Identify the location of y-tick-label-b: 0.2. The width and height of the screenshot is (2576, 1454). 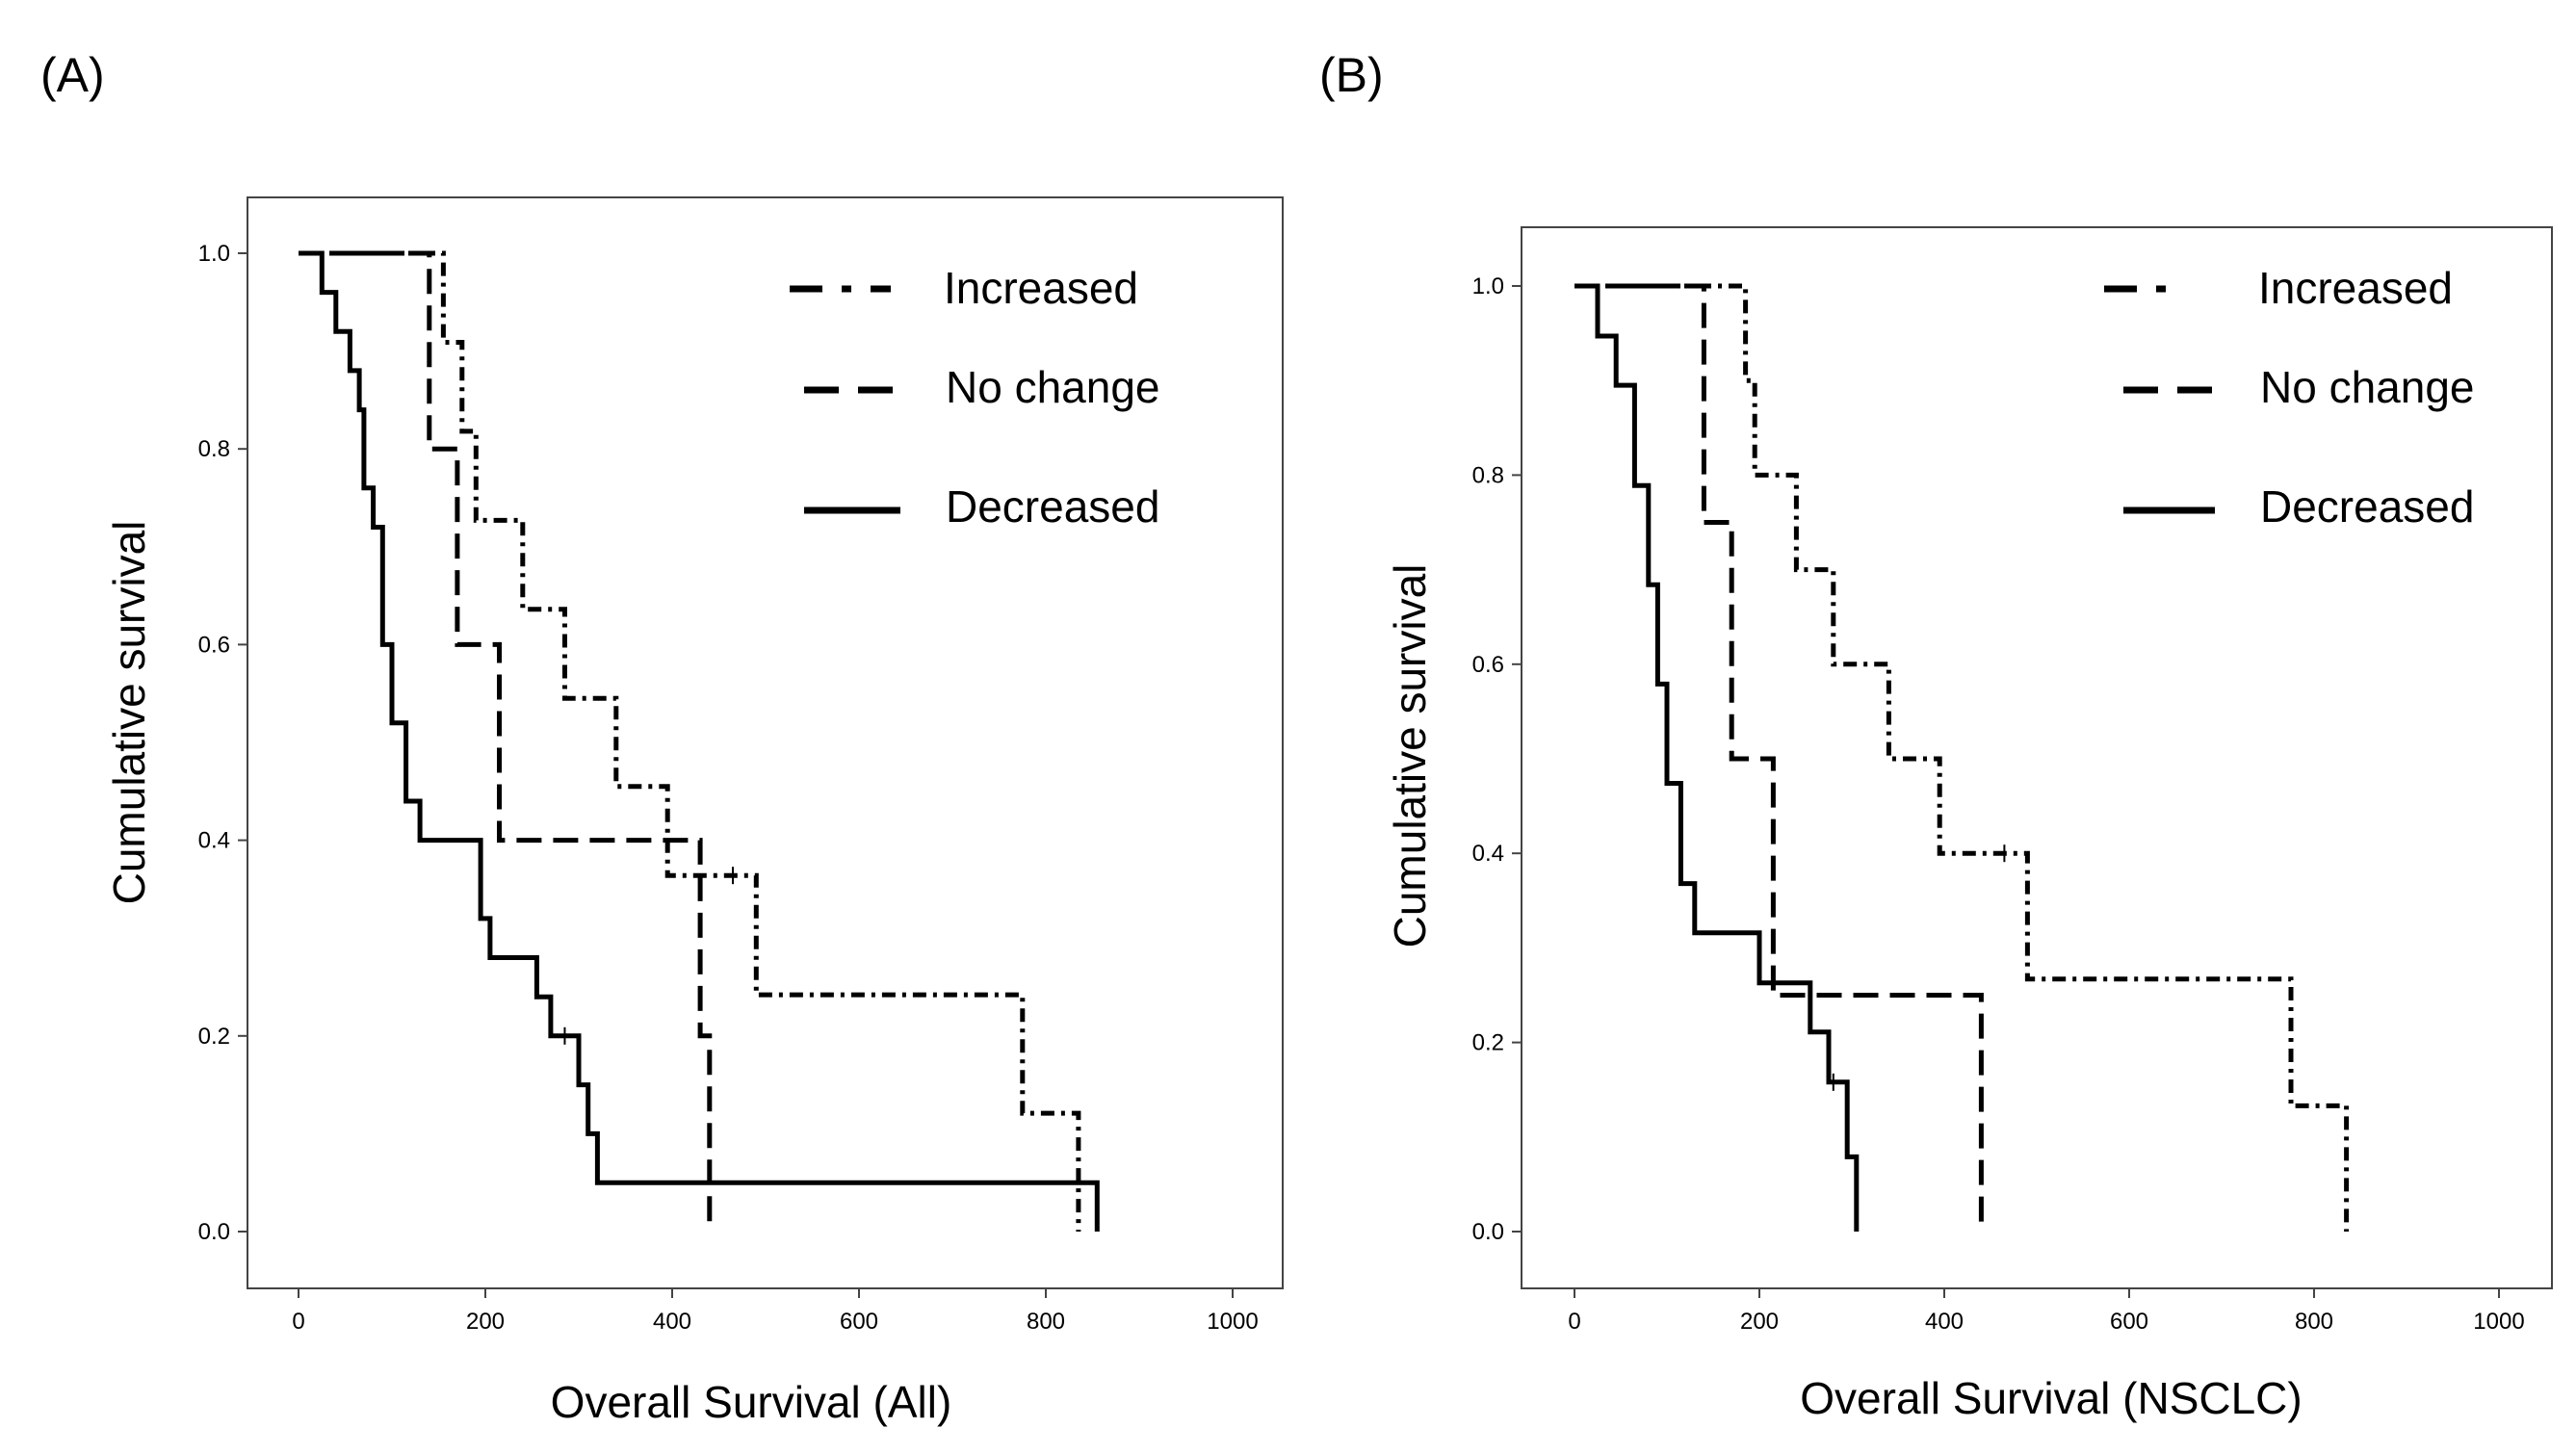
(1488, 1043).